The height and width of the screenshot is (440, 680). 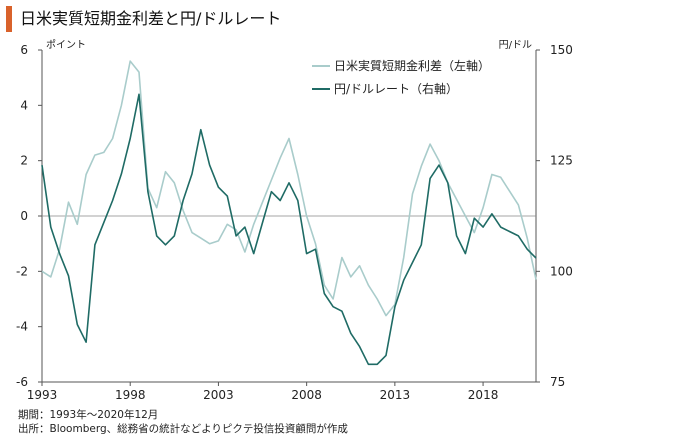 I want to click on legend: 日米実質短期金利差（左軸） 円/ドルレート（右軸）, so click(x=401, y=77).